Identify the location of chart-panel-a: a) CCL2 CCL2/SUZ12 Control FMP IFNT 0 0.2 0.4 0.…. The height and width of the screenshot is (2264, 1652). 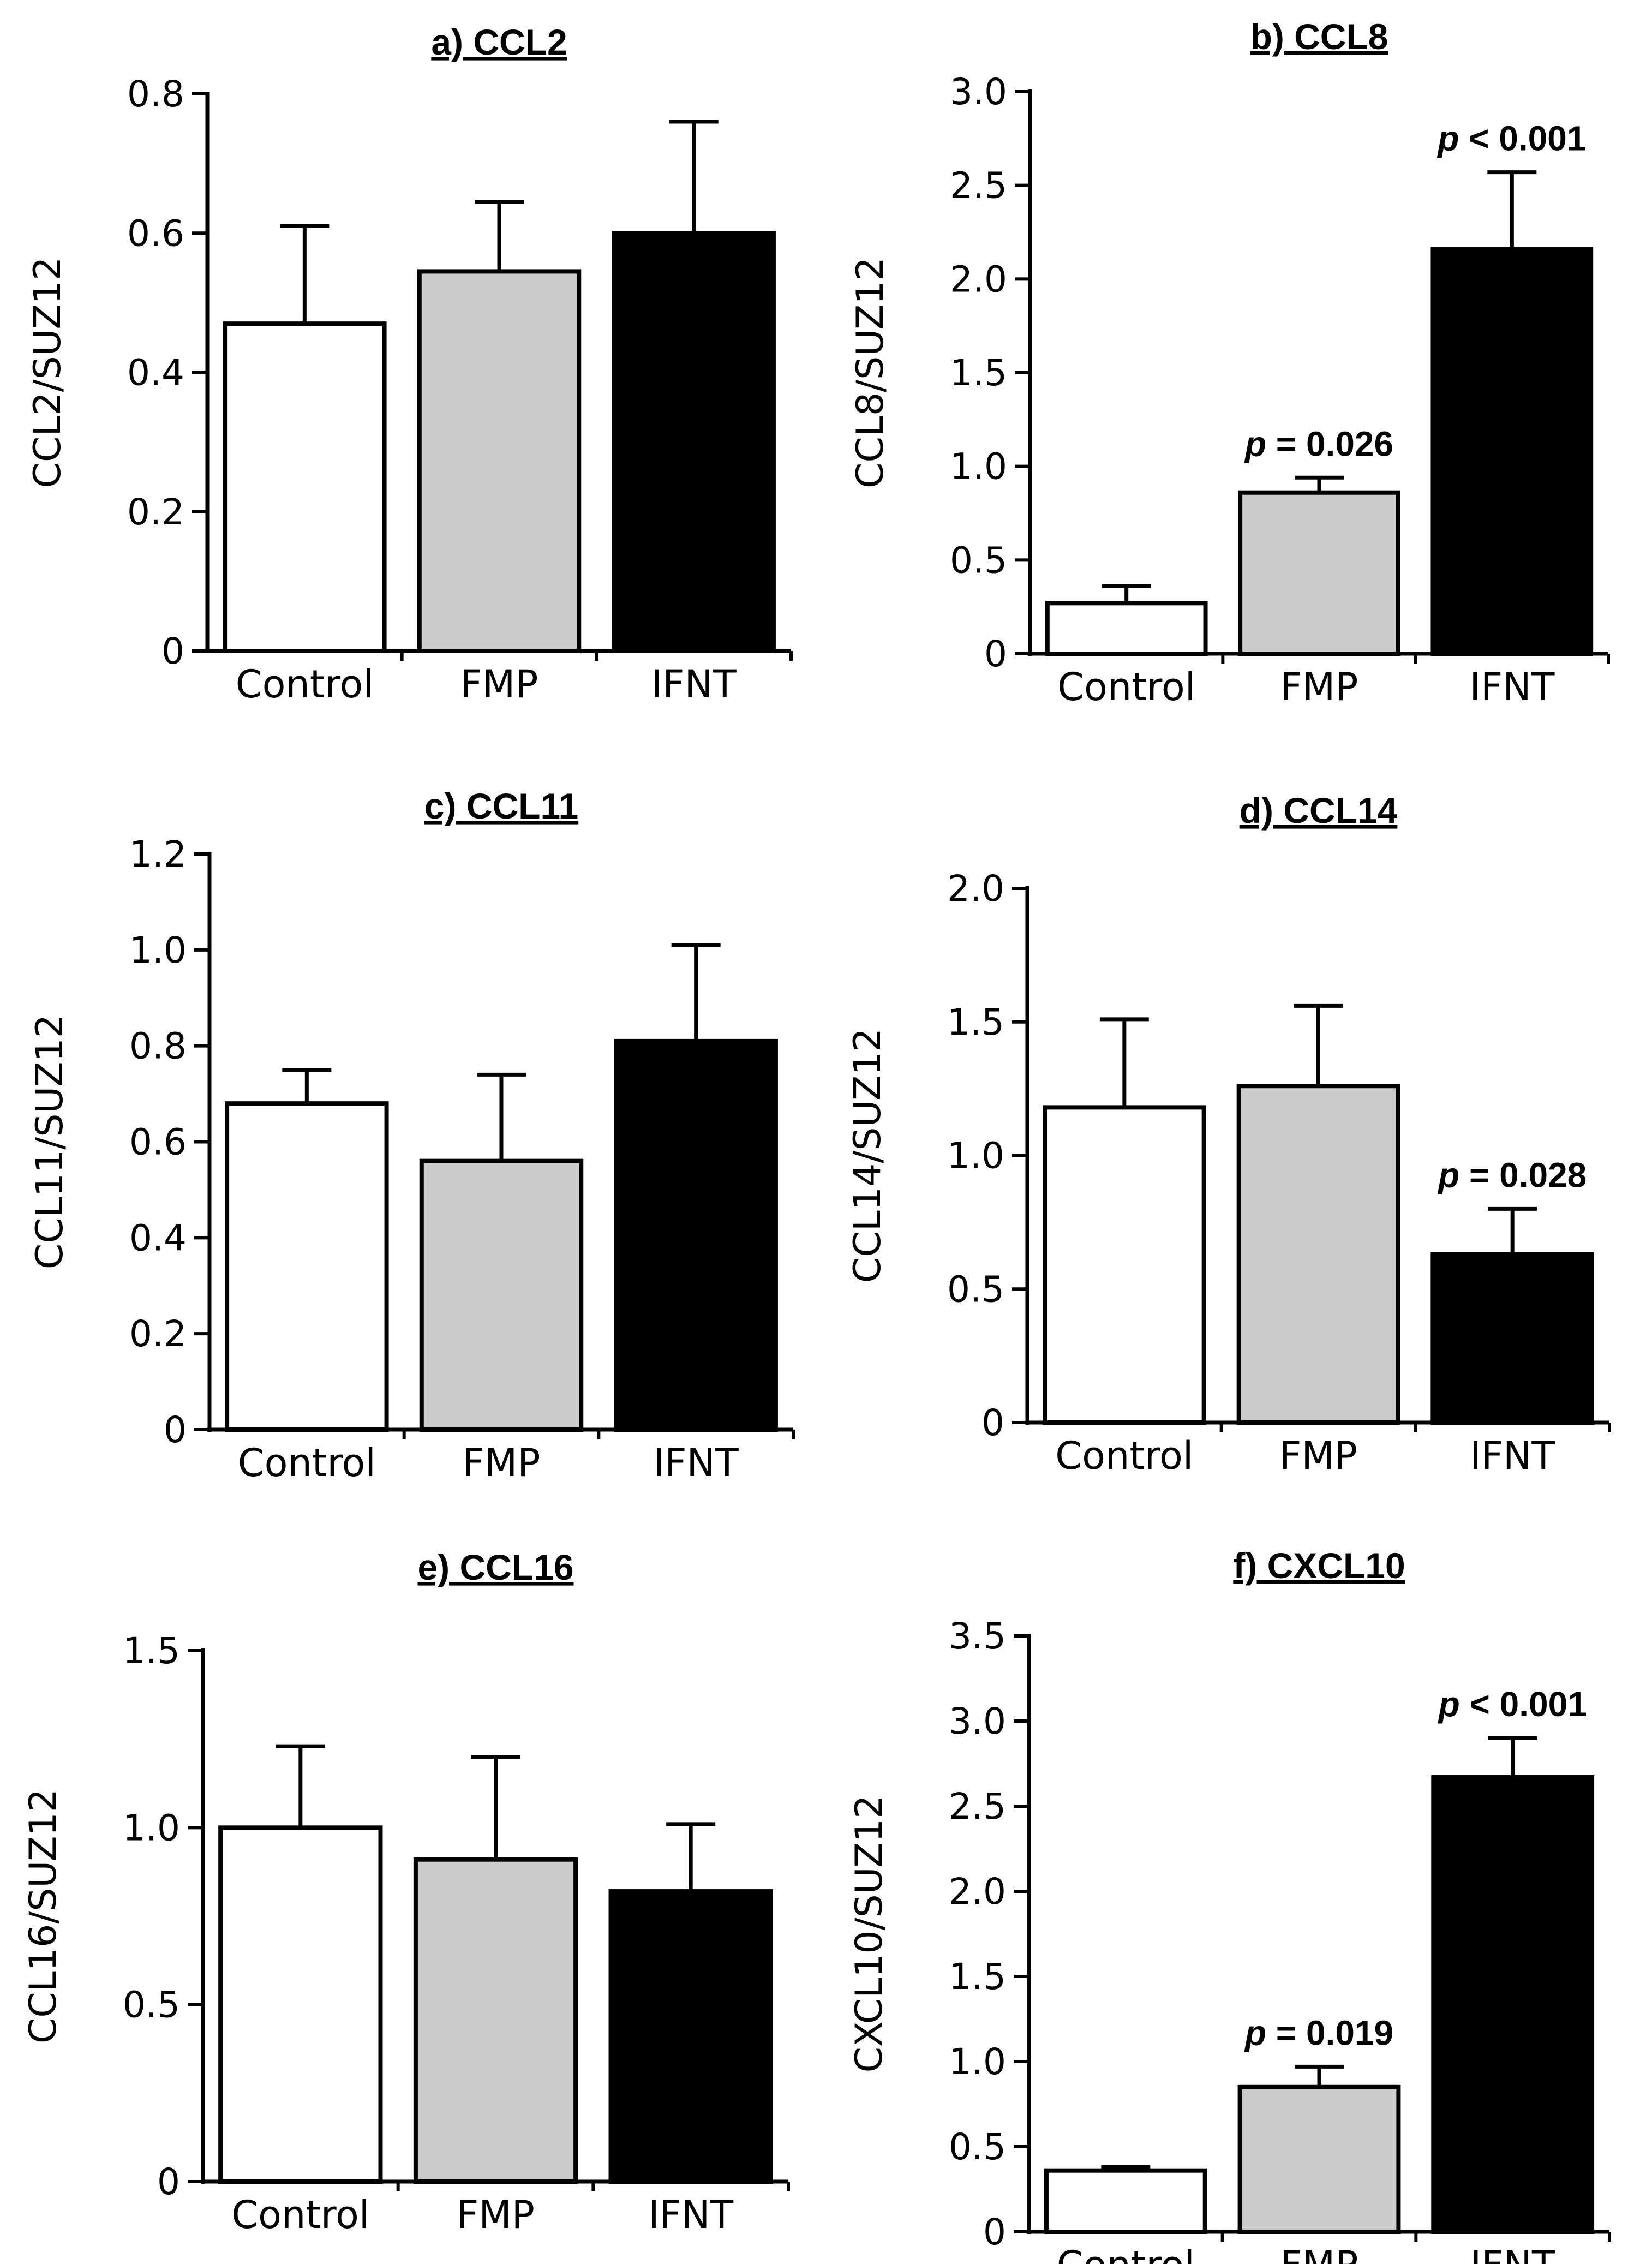
(409, 364).